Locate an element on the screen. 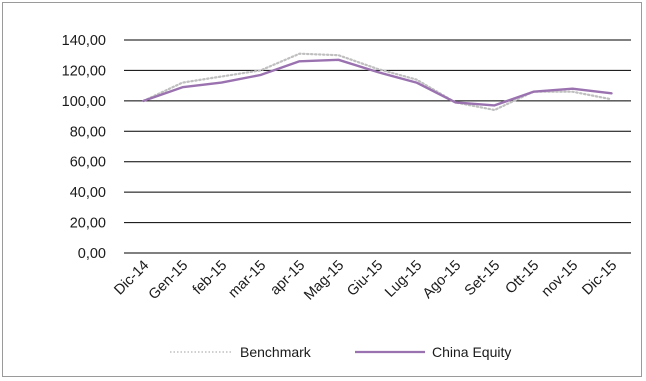 Image resolution: width=646 pixels, height=381 pixels. y-tick-label: 40,00 is located at coordinates (88, 193).